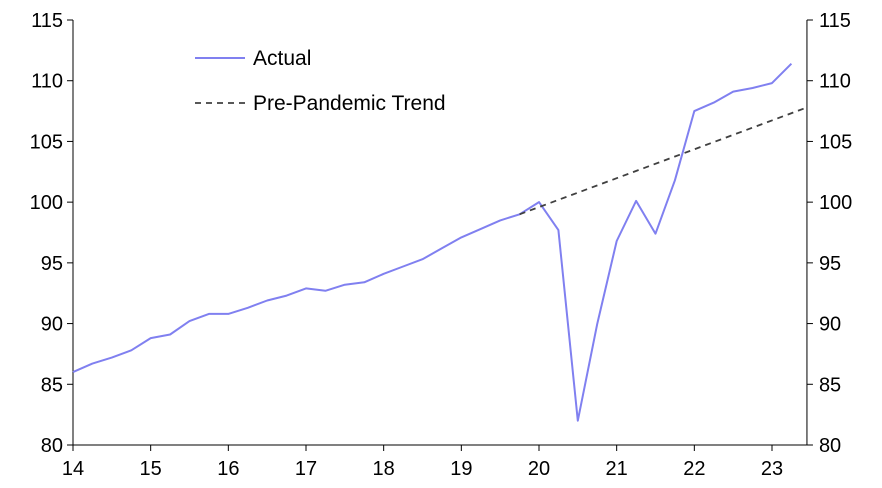 This screenshot has height=488, width=882. I want to click on series-line-trend, so click(663, 161).